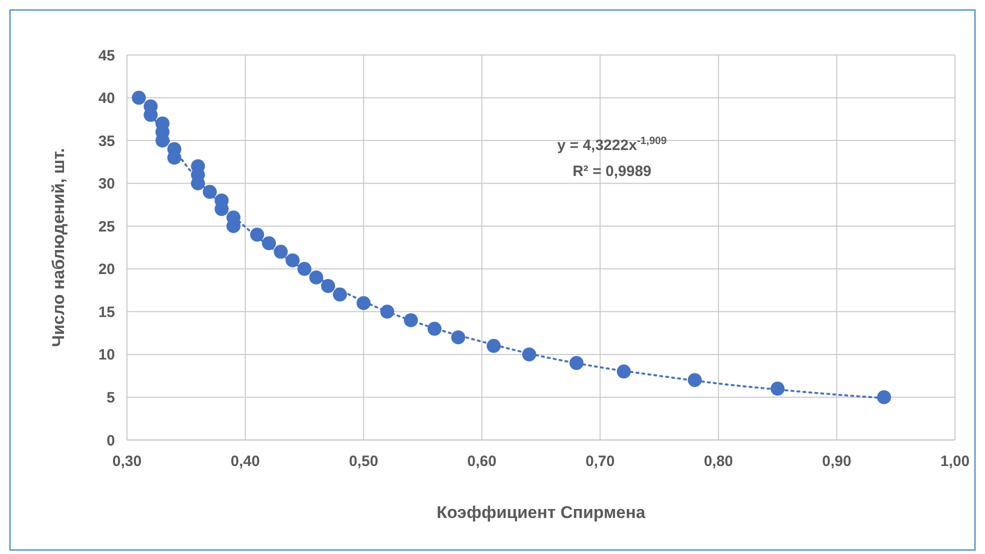 The height and width of the screenshot is (554, 985). Describe the element at coordinates (106, 55) in the screenshot. I see `y-tick-label: 45` at that location.